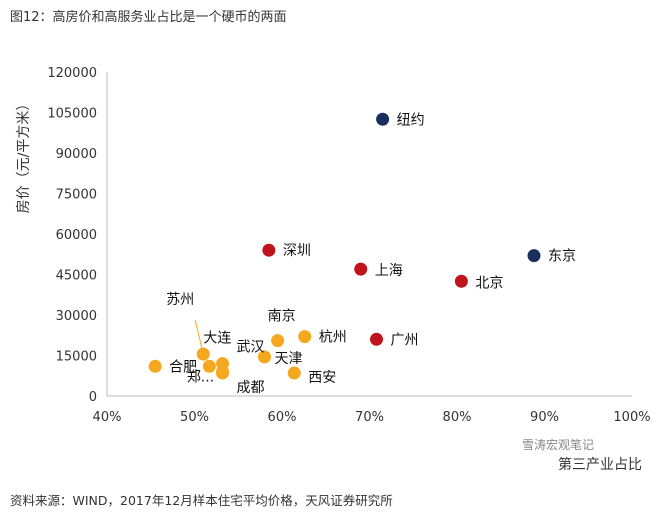 This screenshot has height=524, width=672. Describe the element at coordinates (369, 417) in the screenshot. I see `x-tick-label: 70%` at that location.